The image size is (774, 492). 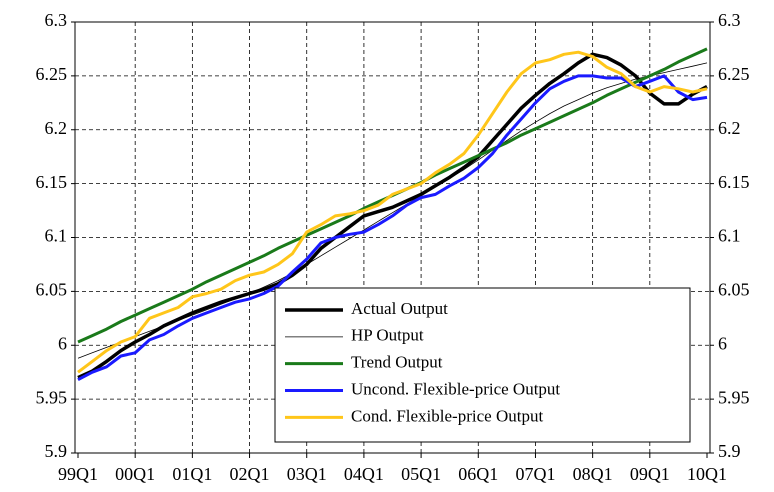 I want to click on y-tick-label: 5.9, so click(x=56, y=451).